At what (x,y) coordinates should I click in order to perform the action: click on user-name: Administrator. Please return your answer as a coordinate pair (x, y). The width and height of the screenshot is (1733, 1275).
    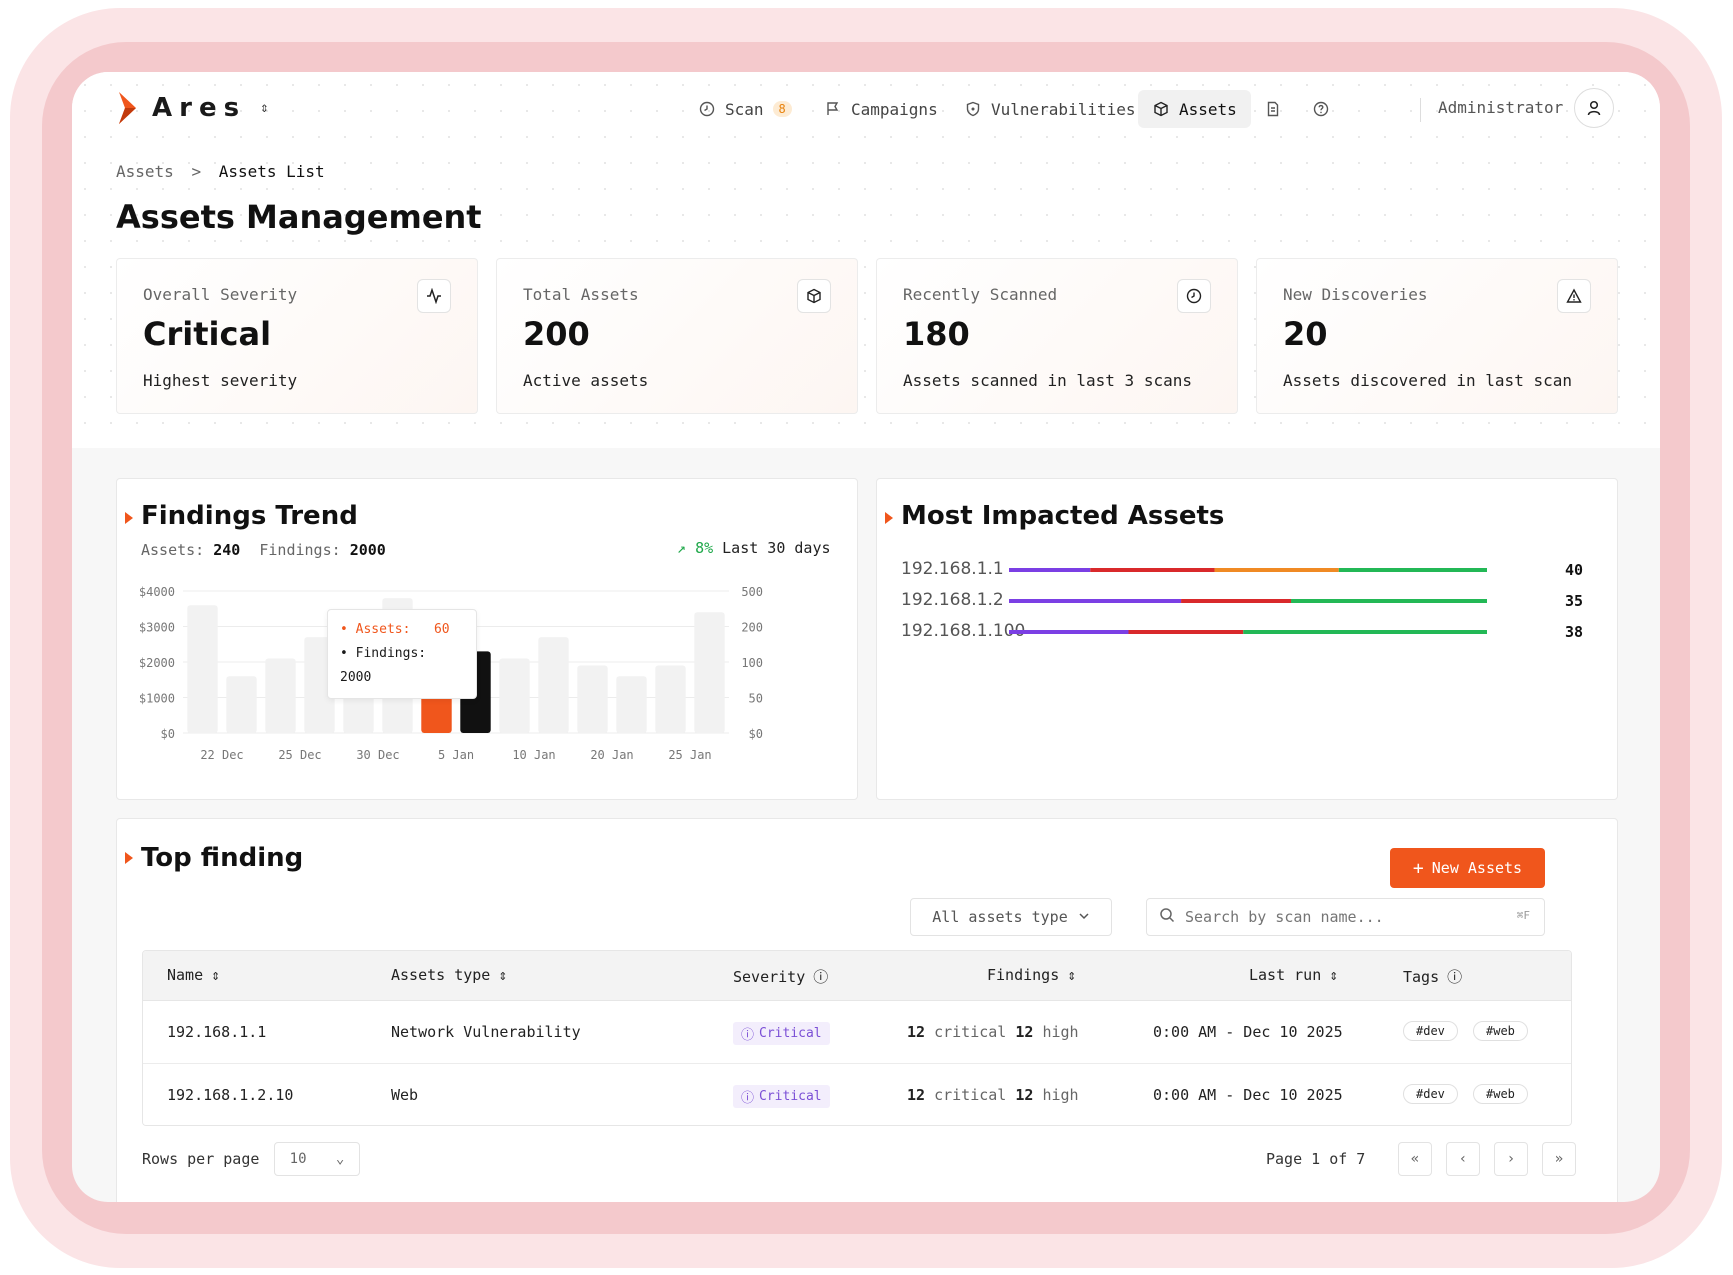
    Looking at the image, I should click on (1501, 107).